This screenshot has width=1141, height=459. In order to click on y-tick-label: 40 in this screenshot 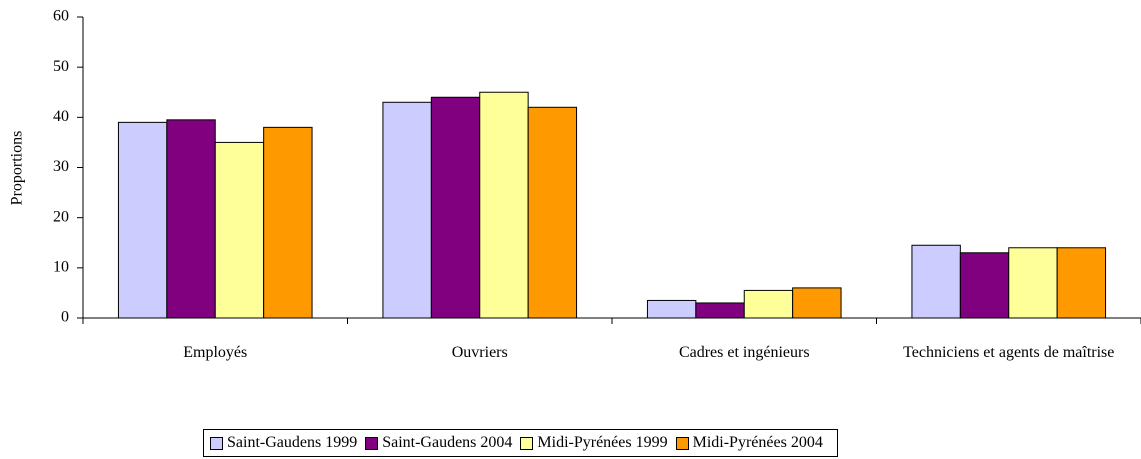, I will do `click(61, 116)`.